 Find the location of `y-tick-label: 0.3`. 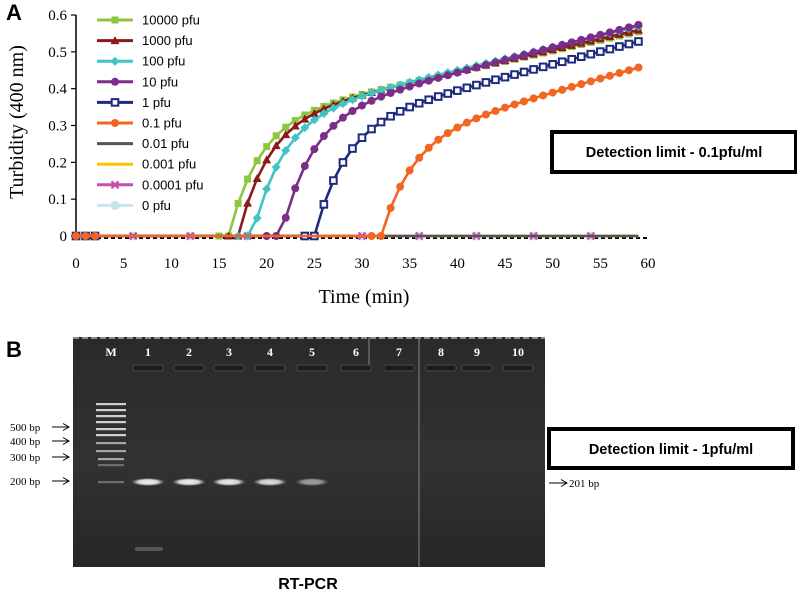

y-tick-label: 0.3 is located at coordinates (57, 127).